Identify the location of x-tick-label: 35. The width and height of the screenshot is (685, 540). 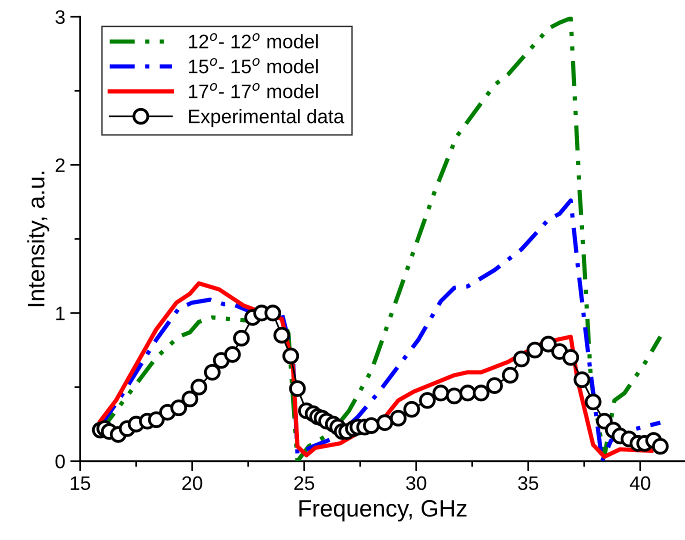
(528, 483).